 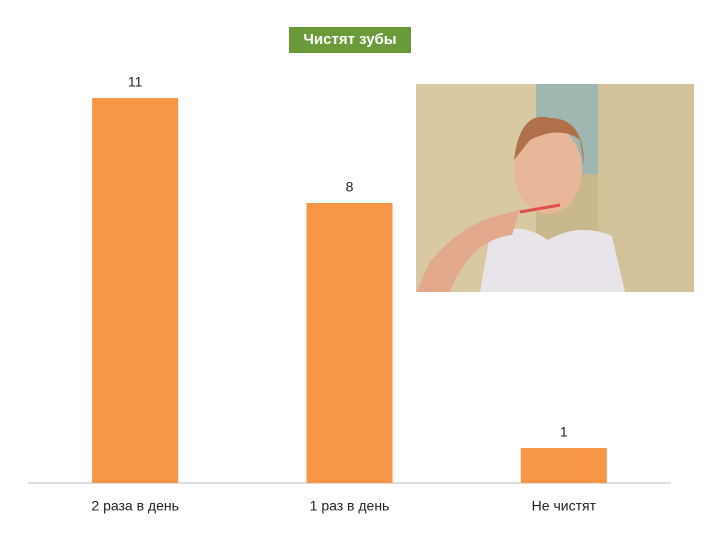 I want to click on x-tick-label: Не чистят, so click(x=564, y=506).